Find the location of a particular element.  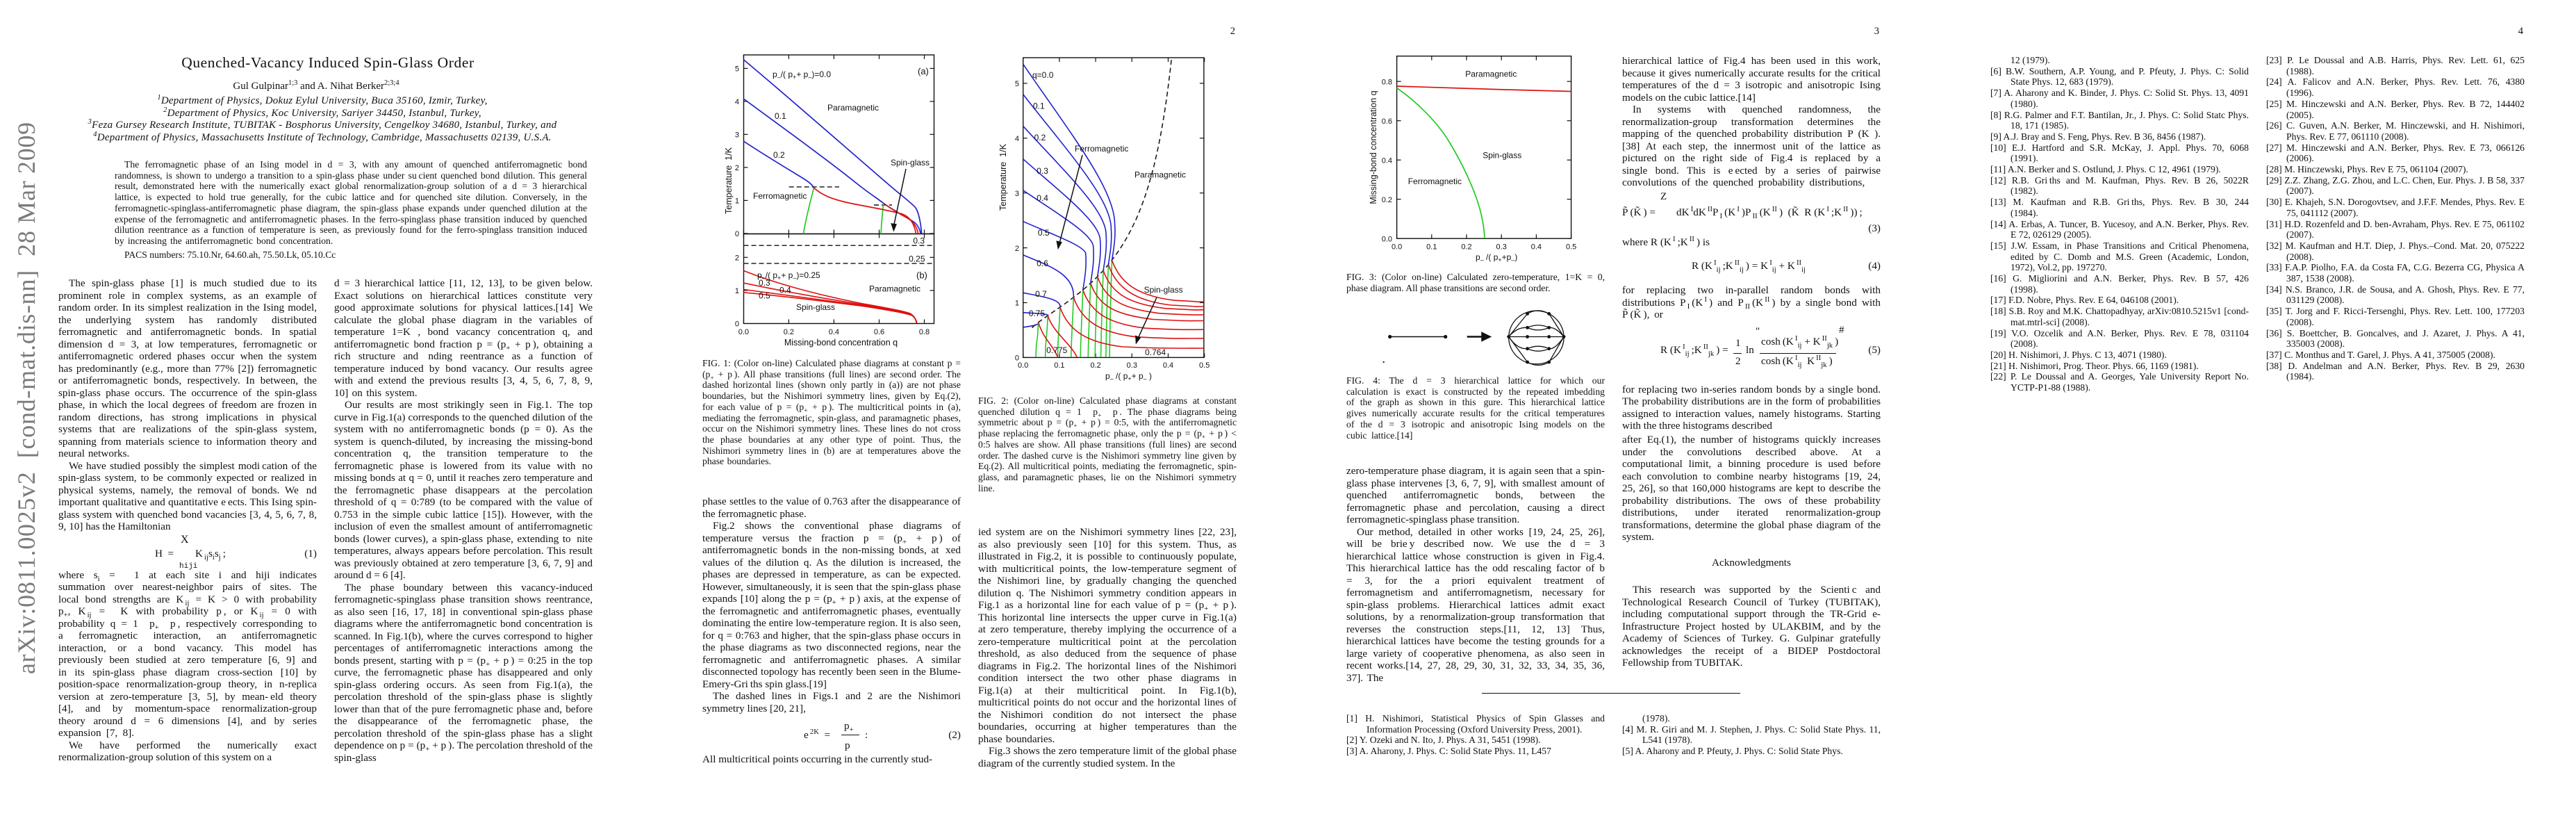

svg-text: 0.75 is located at coordinates (1037, 313).